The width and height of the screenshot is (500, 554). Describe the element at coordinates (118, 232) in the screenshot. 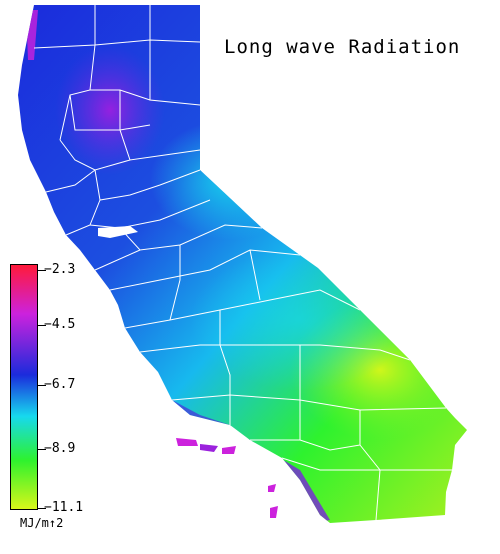

I see `bay-water` at that location.